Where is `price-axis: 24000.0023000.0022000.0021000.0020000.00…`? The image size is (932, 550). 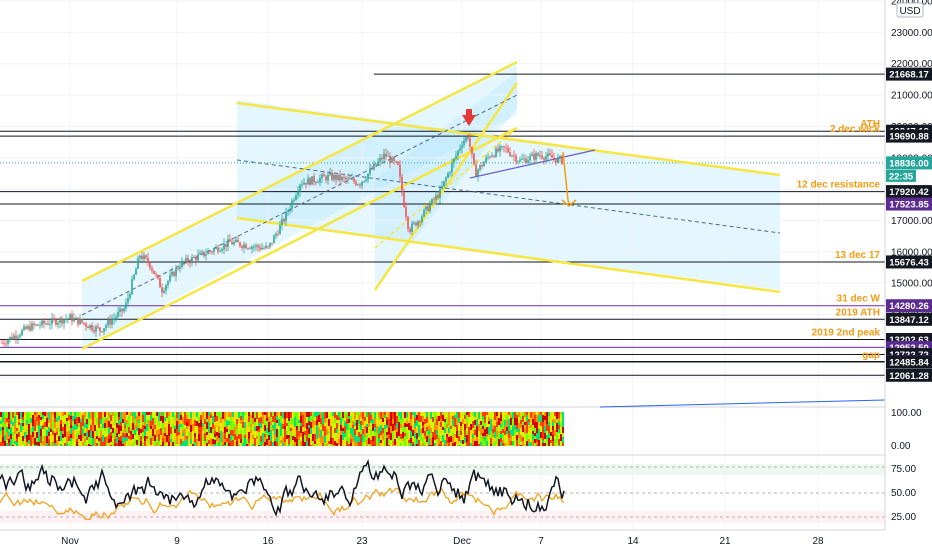
price-axis: 24000.0023000.0022000.0021000.0020000.00… is located at coordinates (908, 265).